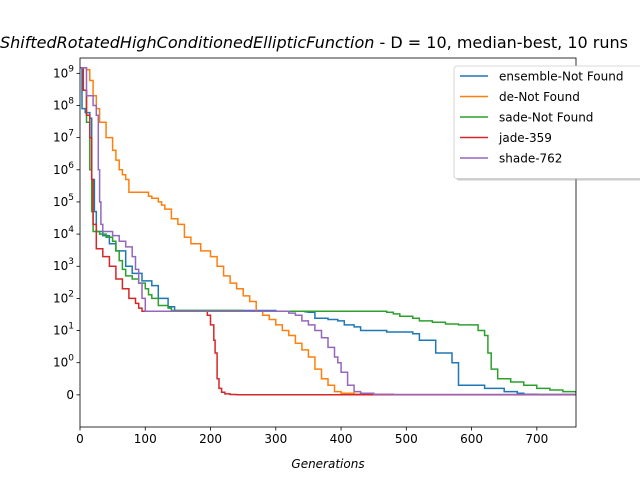 Image resolution: width=640 pixels, height=480 pixels. Describe the element at coordinates (145, 439) in the screenshot. I see `x-tick-label: 100` at that location.